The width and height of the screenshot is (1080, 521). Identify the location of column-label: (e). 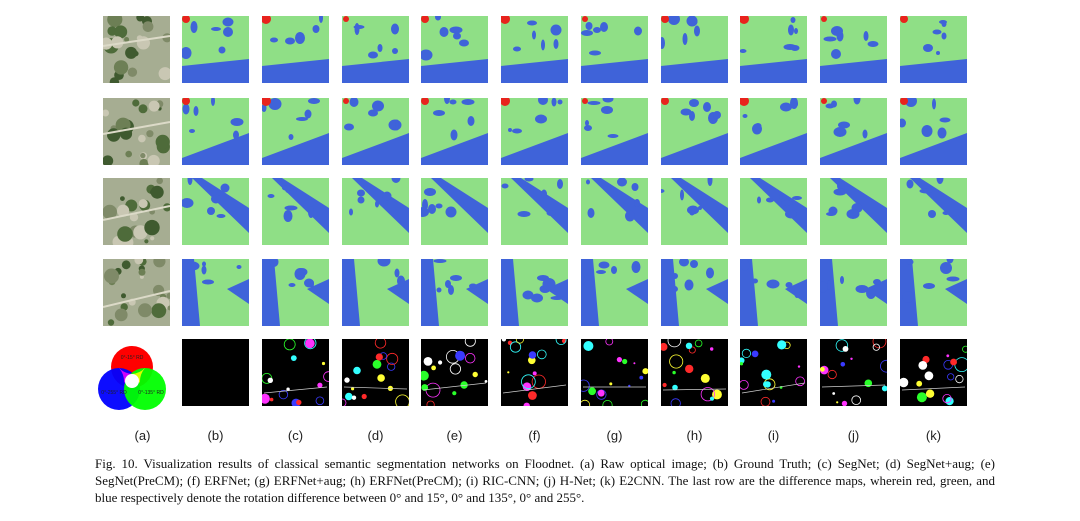
(454, 435).